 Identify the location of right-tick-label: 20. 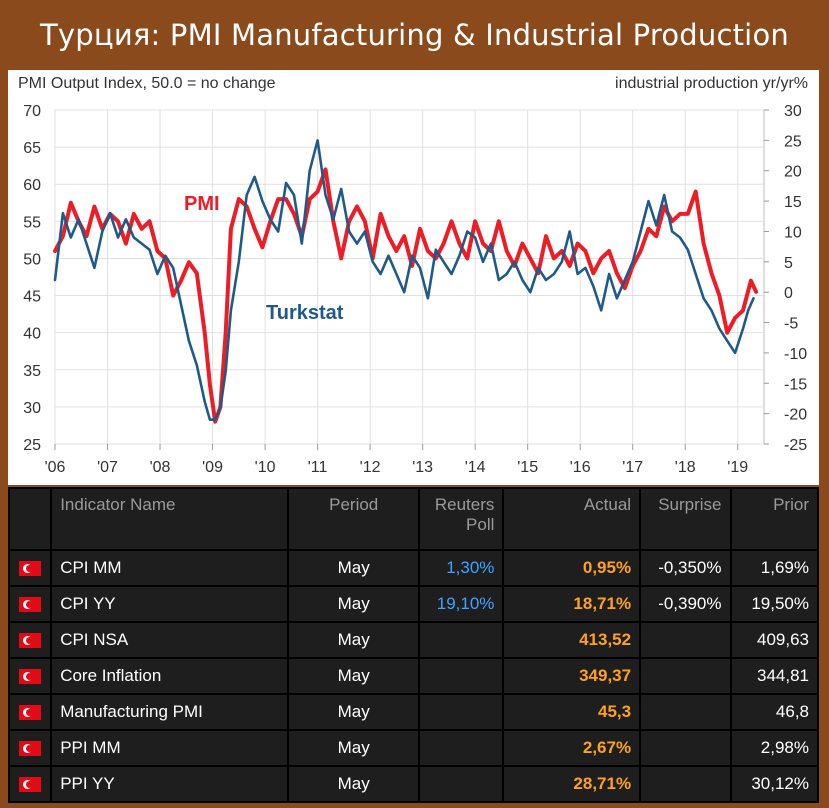
(793, 172).